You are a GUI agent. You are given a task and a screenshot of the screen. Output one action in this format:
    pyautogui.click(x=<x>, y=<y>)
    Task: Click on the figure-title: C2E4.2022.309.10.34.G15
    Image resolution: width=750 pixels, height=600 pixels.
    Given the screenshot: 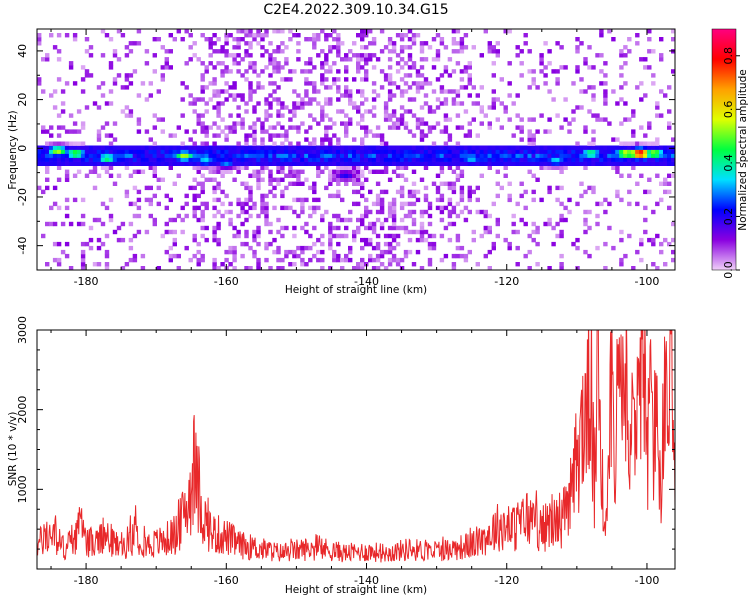 What is the action you would take?
    pyautogui.click(x=355, y=10)
    